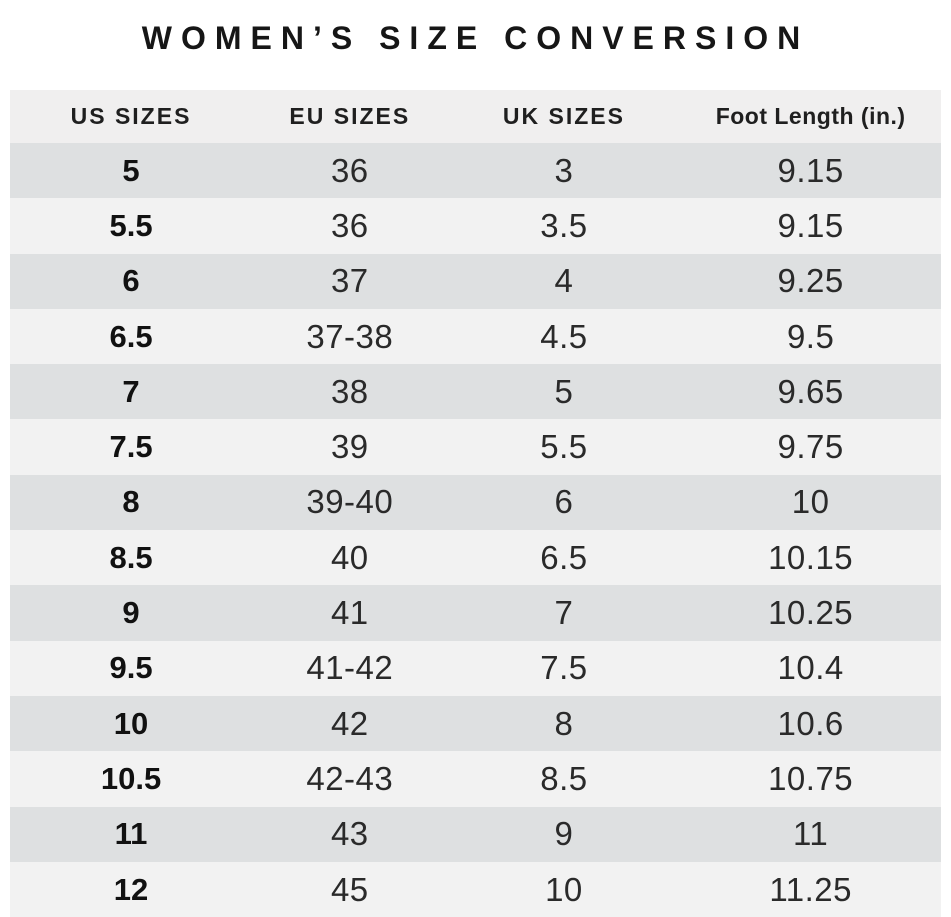 The width and height of the screenshot is (951, 917). I want to click on eu-size-cell: 42-43, so click(350, 778).